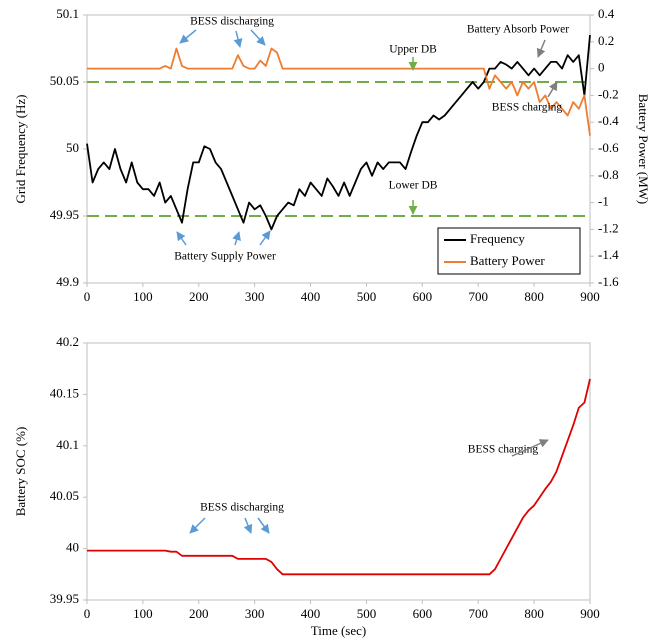 The image size is (653, 642). I want to click on y2-tick-label: -1.2, so click(608, 227).